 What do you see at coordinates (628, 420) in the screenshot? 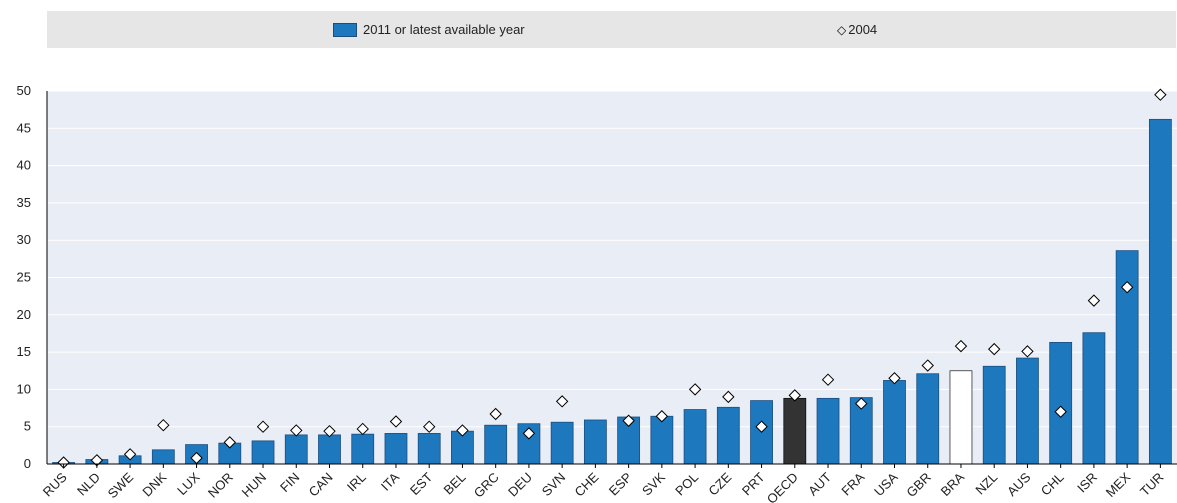
I see `marker-2004-esp` at bounding box center [628, 420].